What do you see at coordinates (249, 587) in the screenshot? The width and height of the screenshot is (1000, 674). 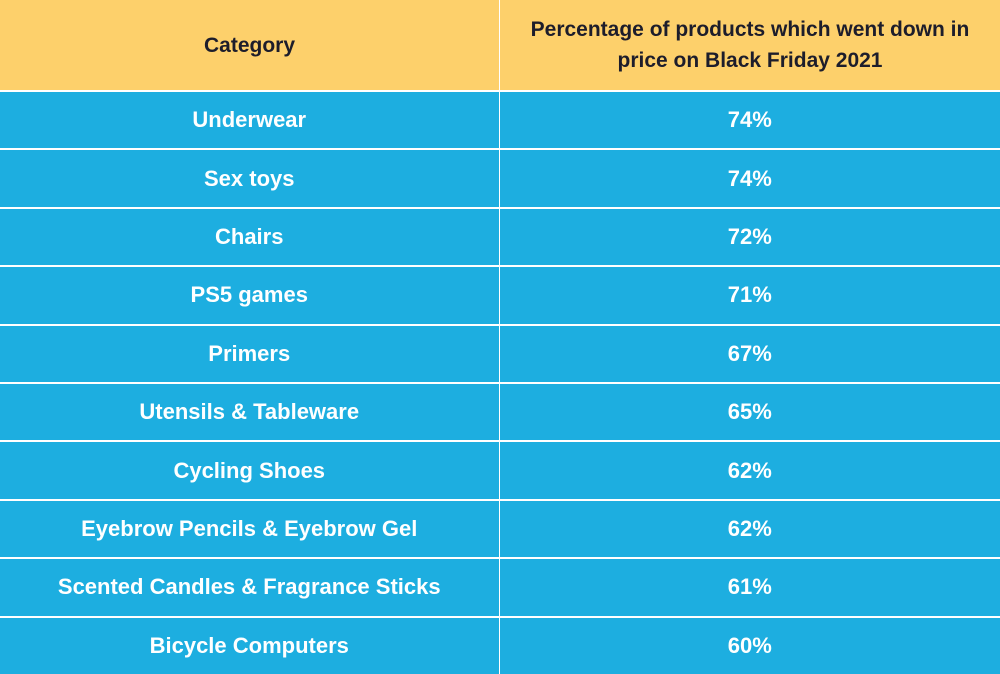 I see `category-cell: Scented Candles & Fragrance Sticks` at bounding box center [249, 587].